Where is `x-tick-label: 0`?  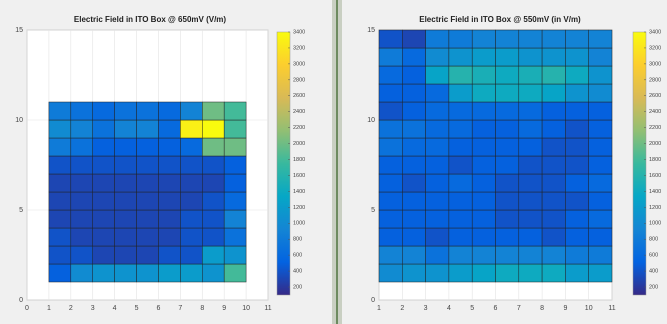 x-tick-label: 0 is located at coordinates (27, 308).